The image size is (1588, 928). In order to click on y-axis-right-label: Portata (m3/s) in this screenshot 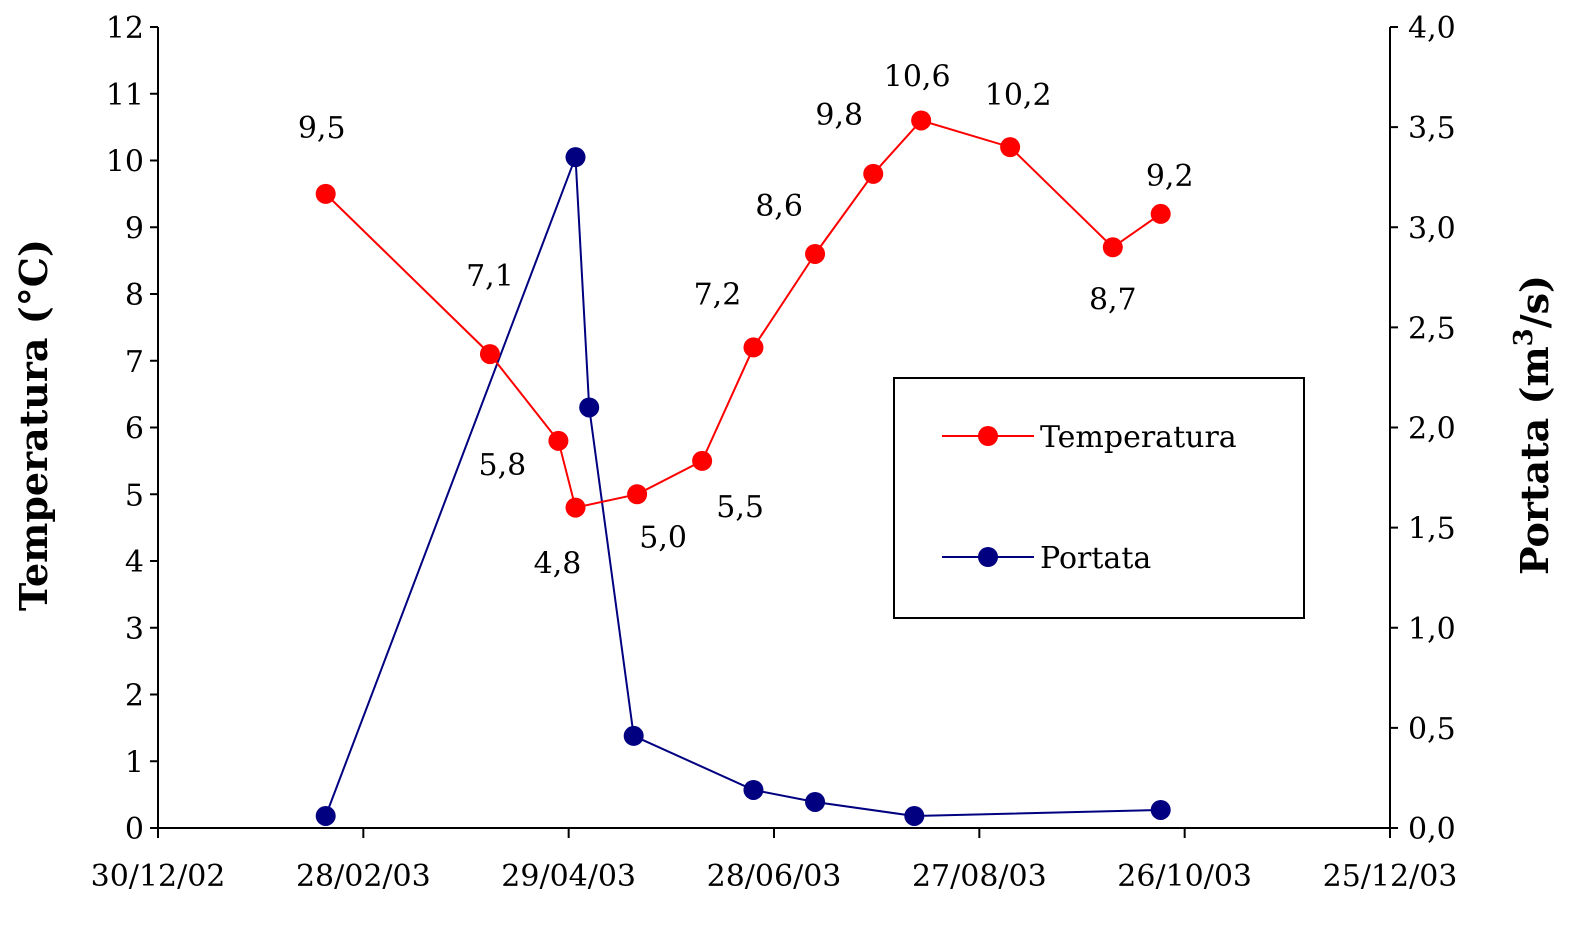, I will do `click(1533, 425)`.